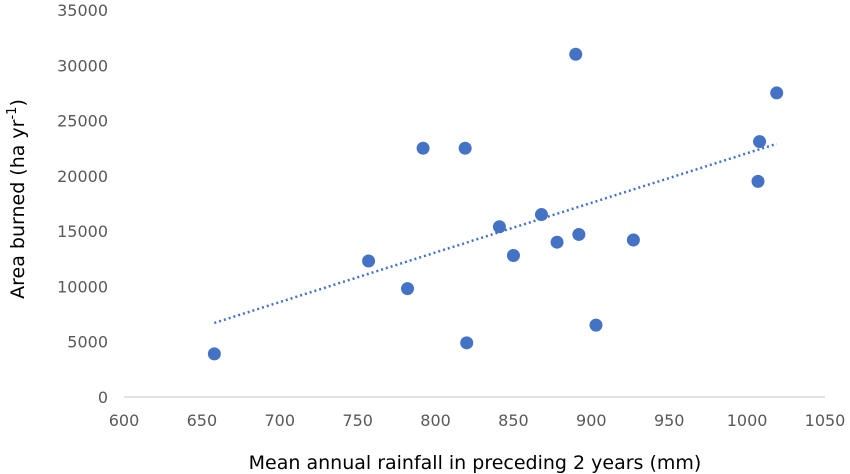  What do you see at coordinates (435, 420) in the screenshot?
I see `x-tick-label: 800` at bounding box center [435, 420].